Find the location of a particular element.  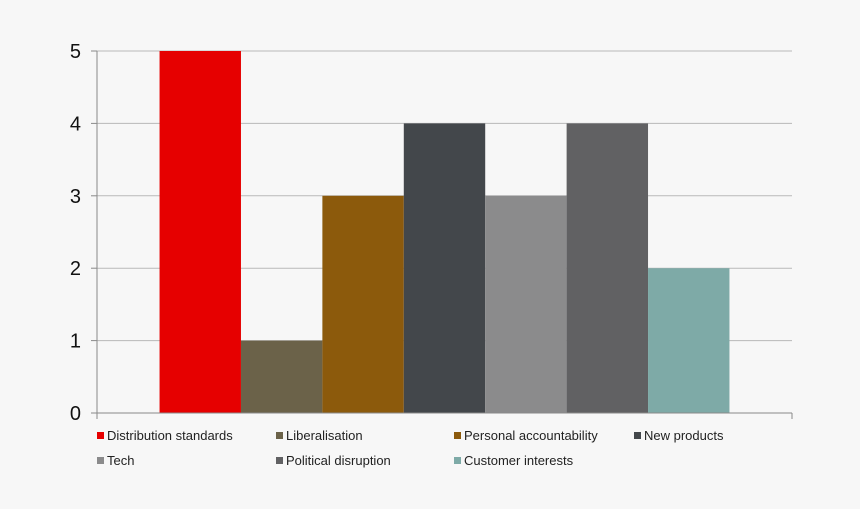

legend-label: Political disruption is located at coordinates (338, 460).